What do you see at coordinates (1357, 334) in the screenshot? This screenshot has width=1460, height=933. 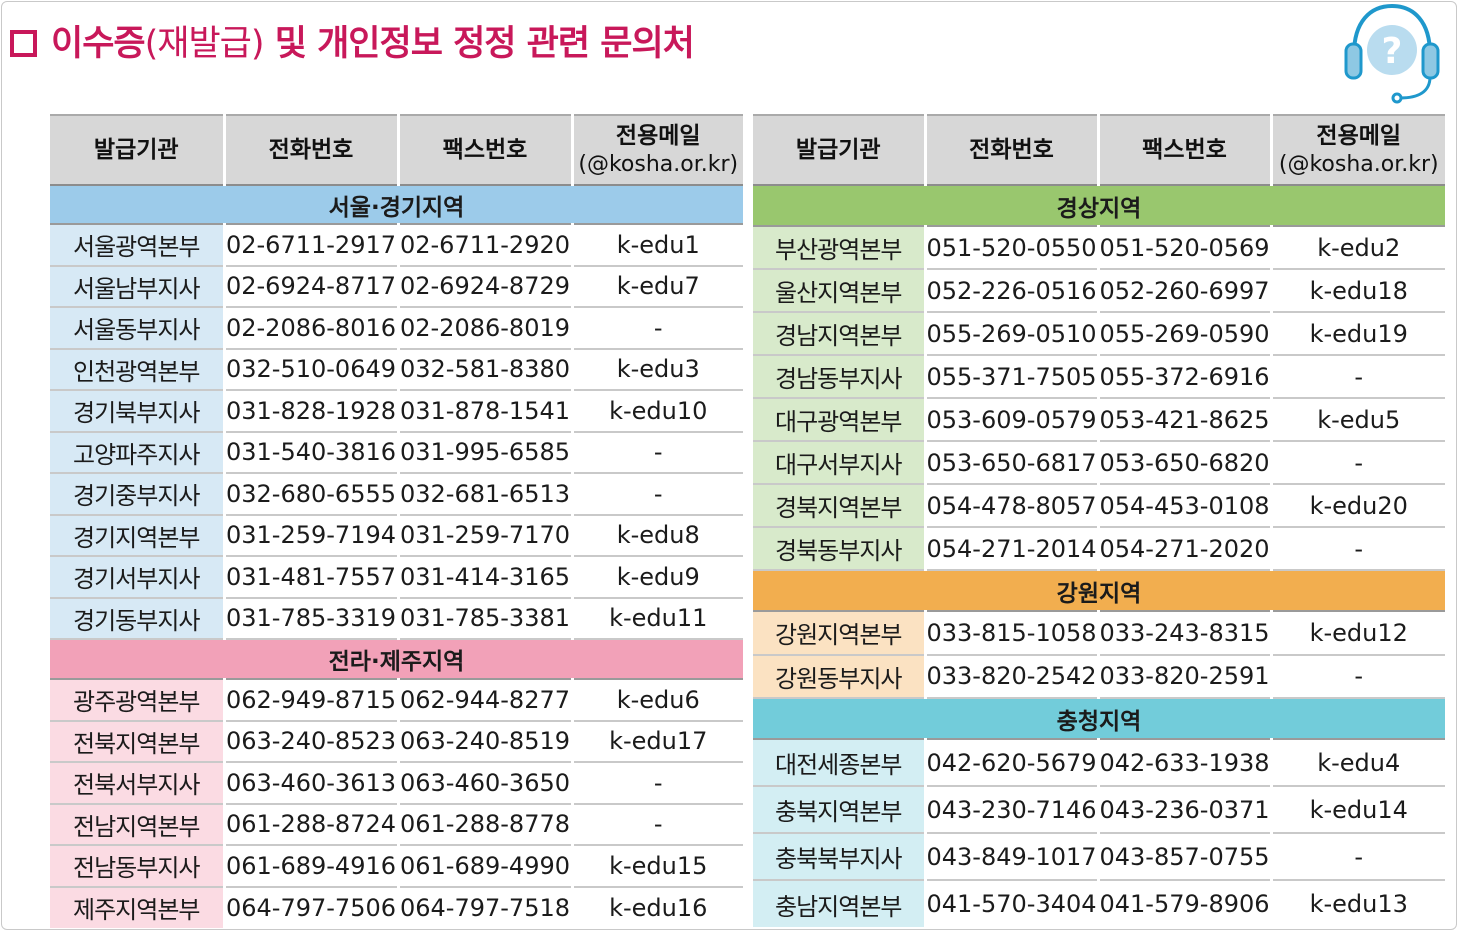 I see `cell-mail: k-edu19` at bounding box center [1357, 334].